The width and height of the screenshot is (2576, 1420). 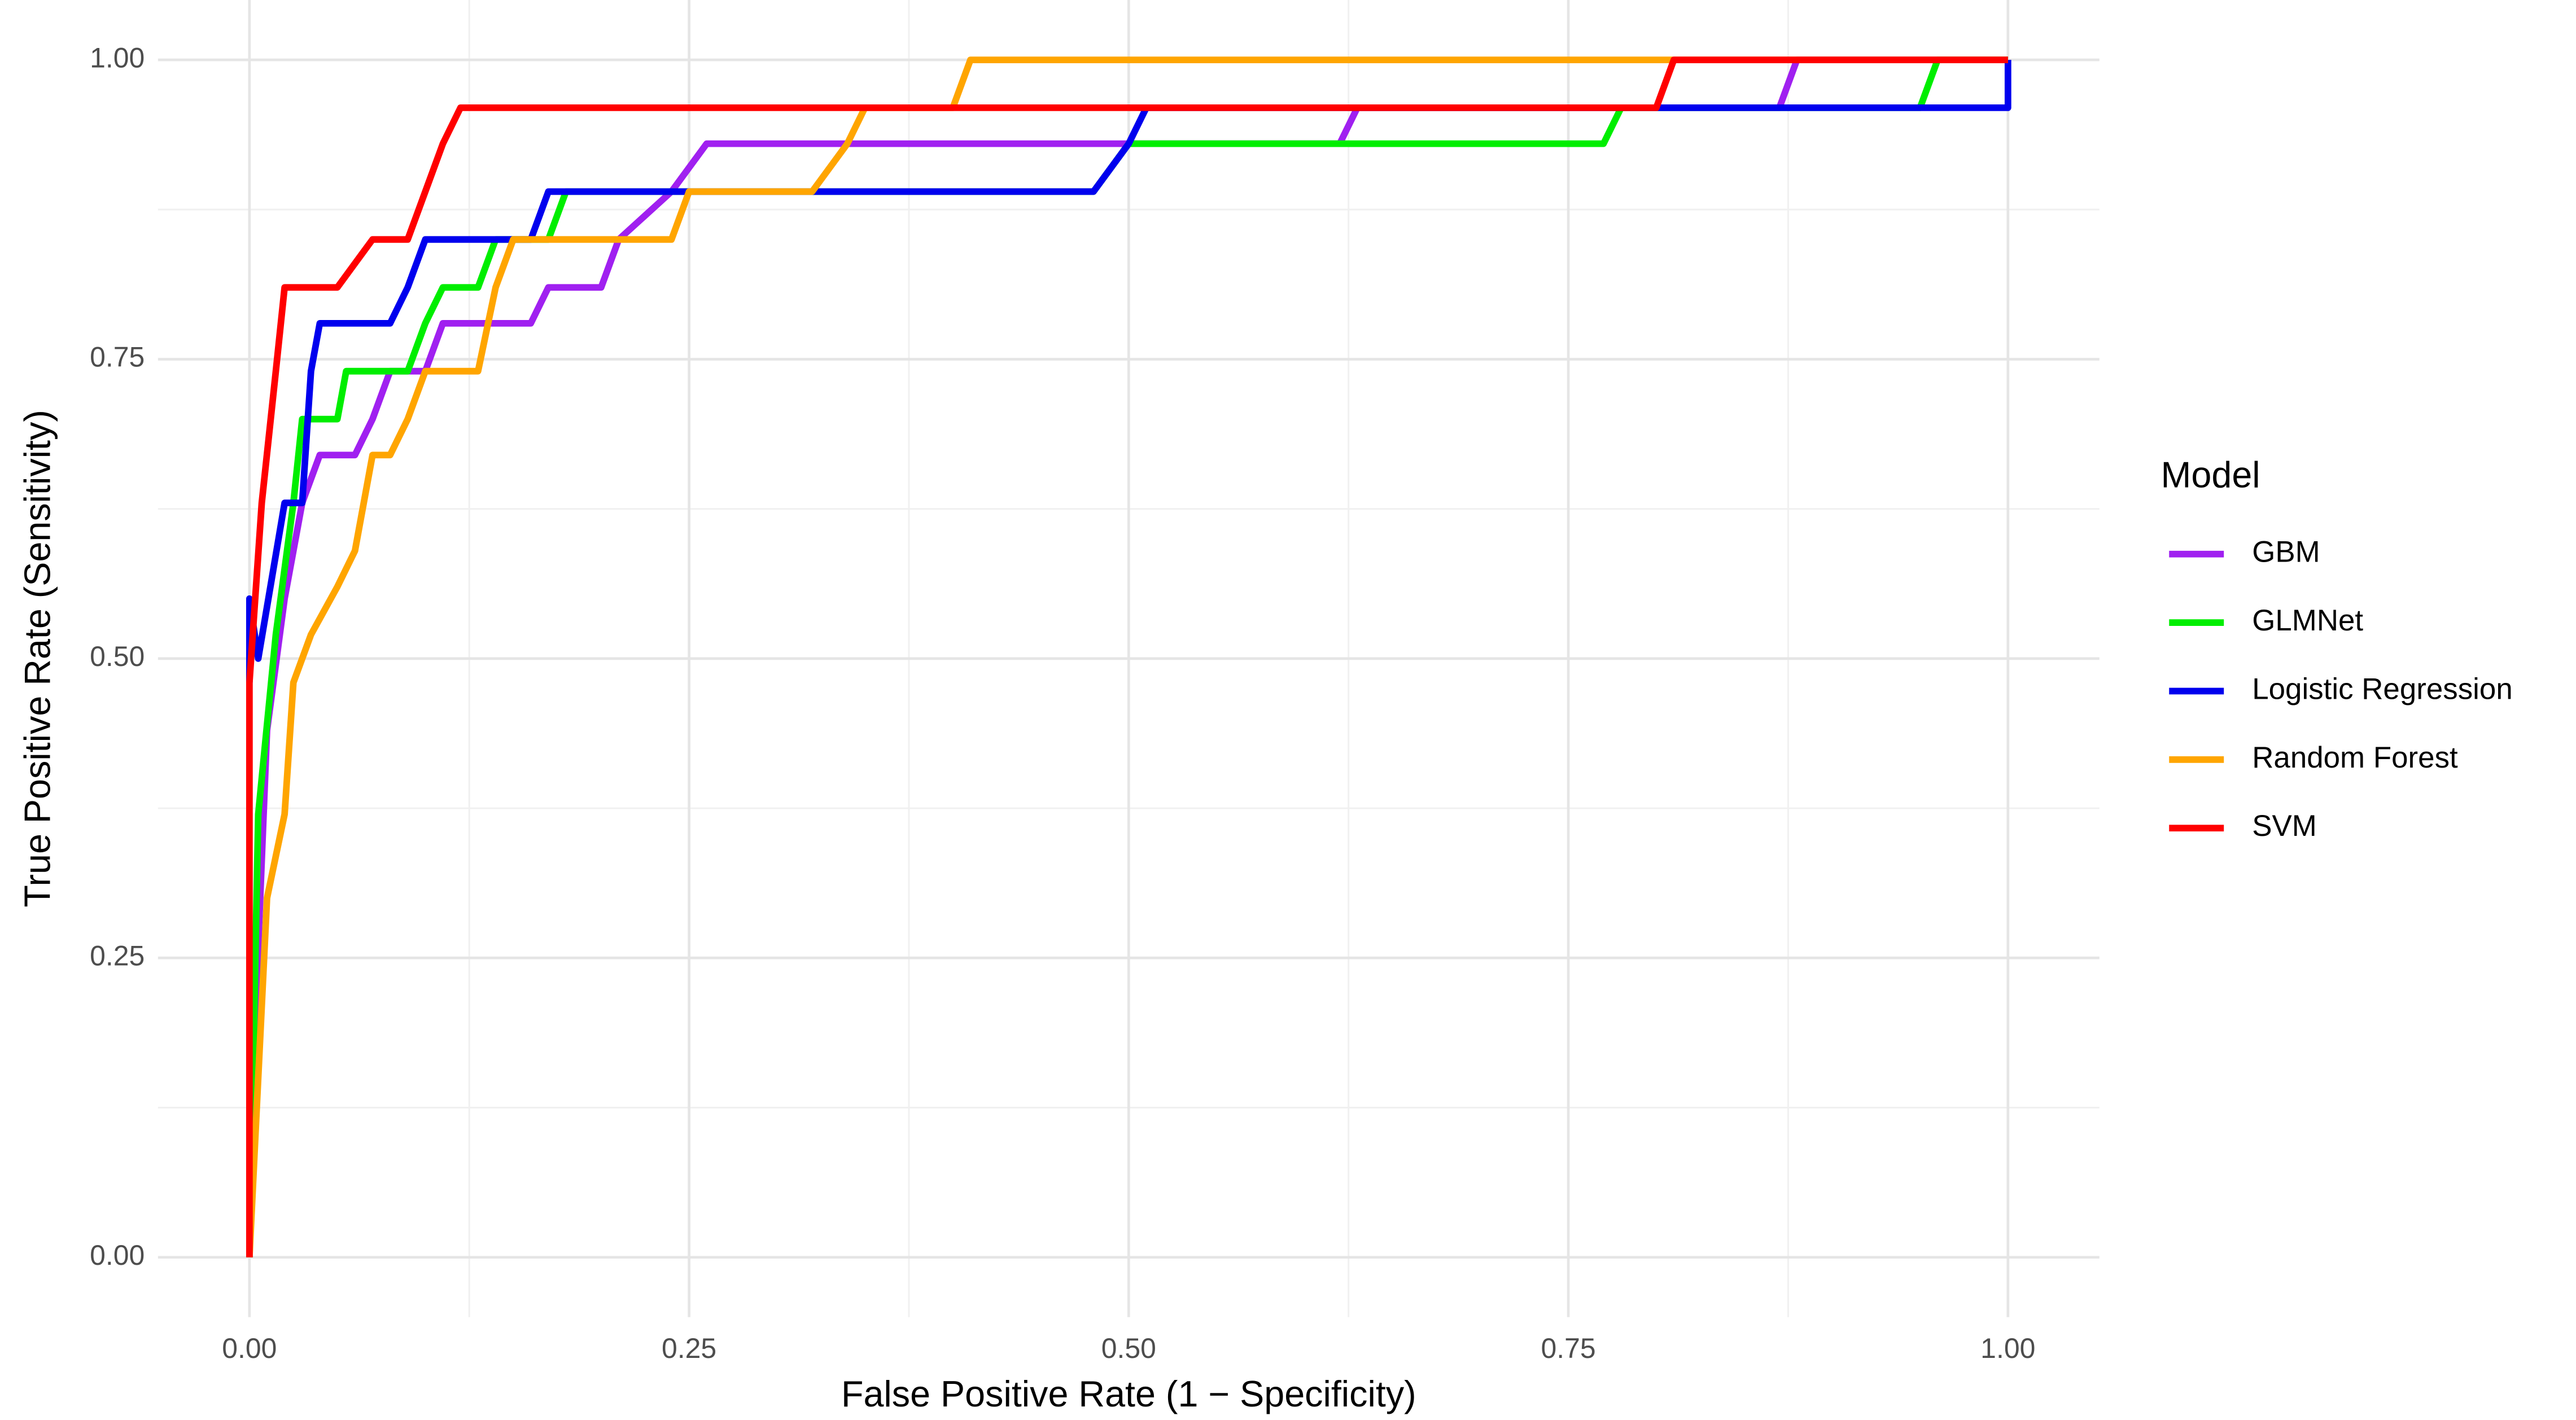 What do you see at coordinates (2355, 757) in the screenshot?
I see `legend-label: Random Forest` at bounding box center [2355, 757].